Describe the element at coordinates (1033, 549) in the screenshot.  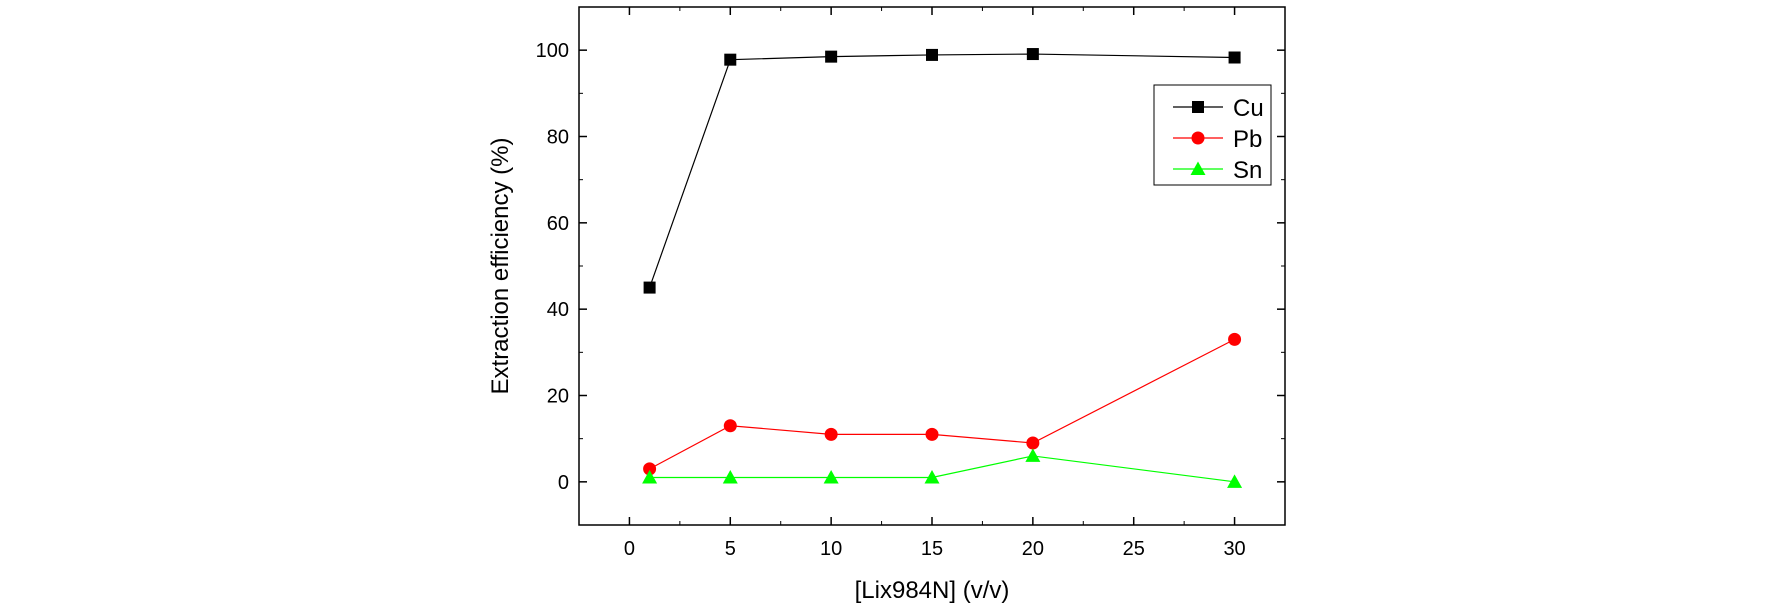
I see `x-tick-label: 20` at that location.